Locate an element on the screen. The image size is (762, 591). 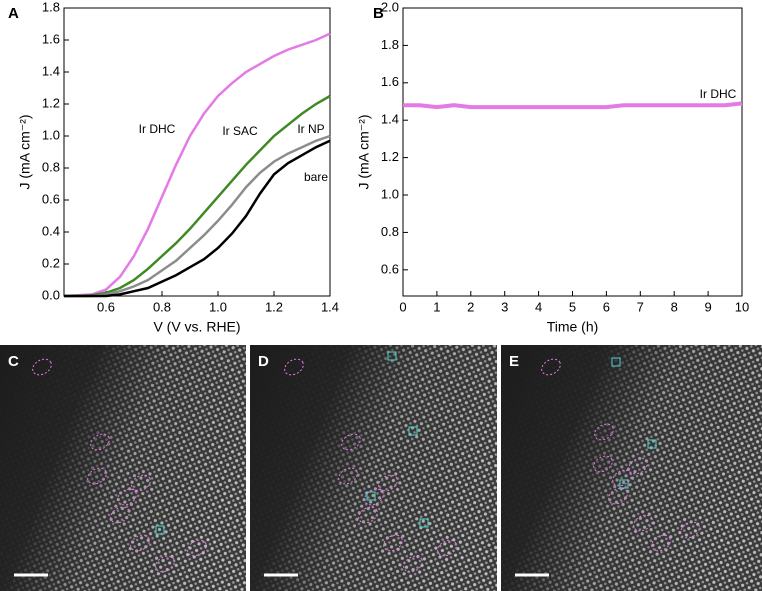
x-tick-label: 0.8 is located at coordinates (162, 306).